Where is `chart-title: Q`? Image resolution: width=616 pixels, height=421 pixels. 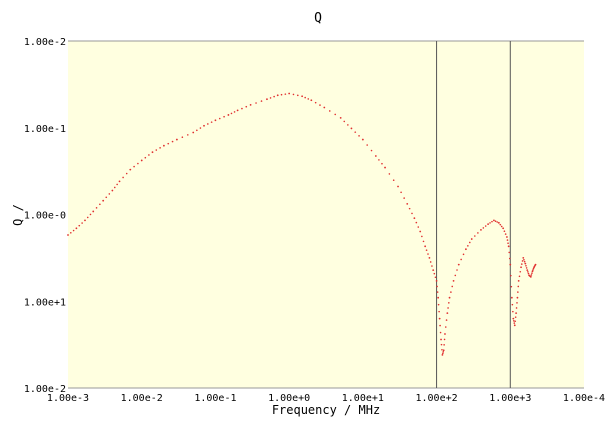
chart-title: Q is located at coordinates (318, 18).